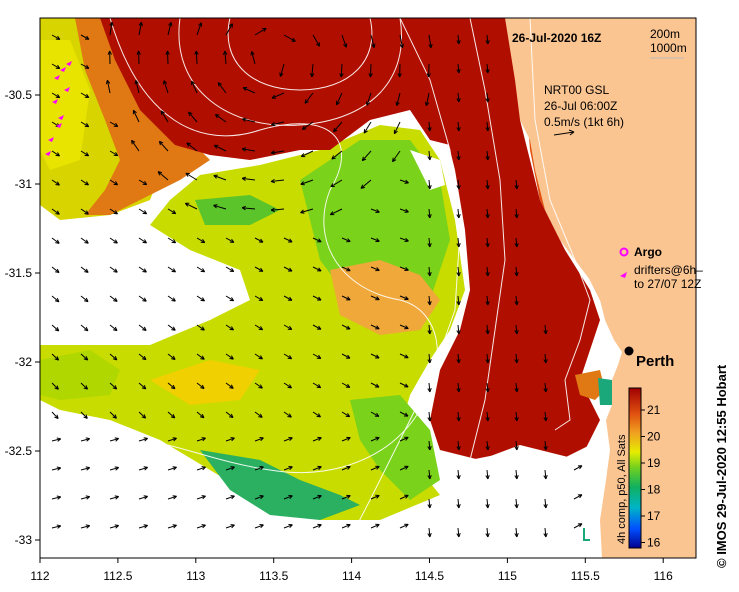 The height and width of the screenshot is (592, 739). Describe the element at coordinates (638, 468) in the screenshot. I see `colorbar: 4h comp, p50, All Sats 21 20 19 18 17 16` at that location.